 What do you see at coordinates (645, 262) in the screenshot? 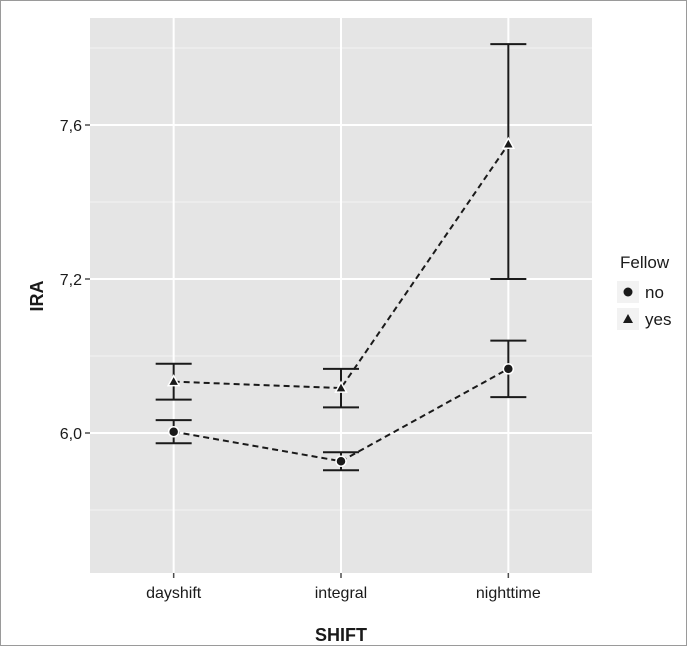
I see `legend-title: Fellow` at bounding box center [645, 262].